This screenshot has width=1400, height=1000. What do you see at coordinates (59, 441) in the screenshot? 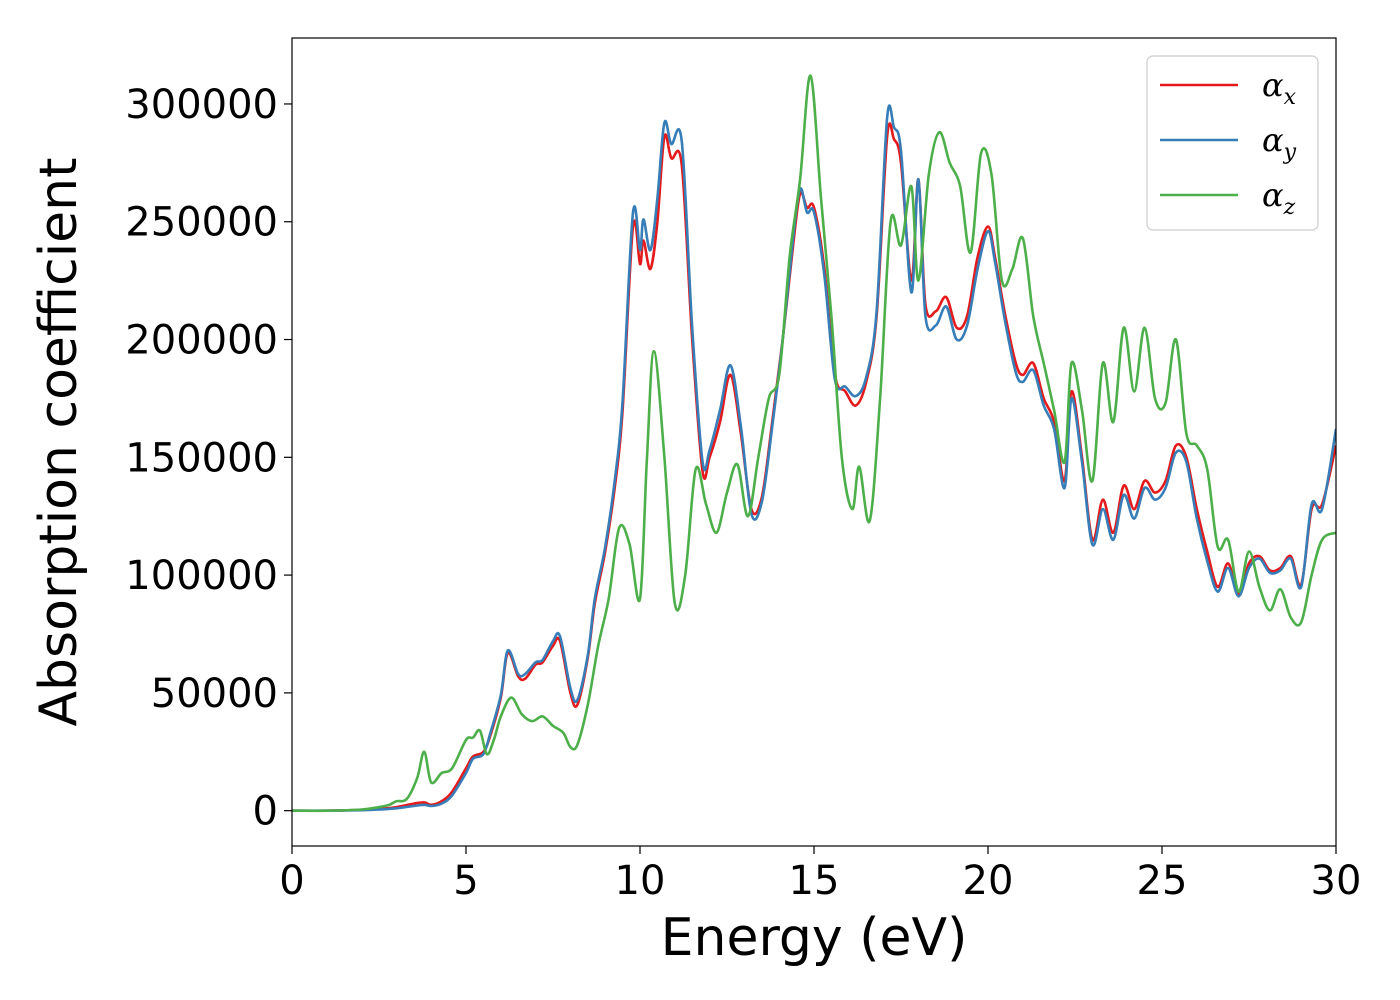
I see `y-axis-label: Absorption coefficient` at bounding box center [59, 441].